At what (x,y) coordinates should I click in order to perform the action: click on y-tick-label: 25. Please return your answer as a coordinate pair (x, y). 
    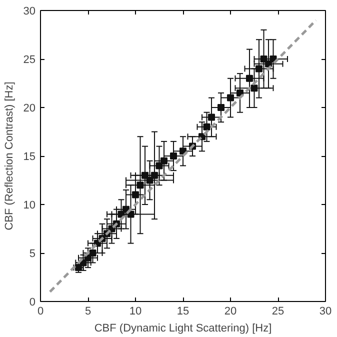
    Looking at the image, I should click on (29, 60).